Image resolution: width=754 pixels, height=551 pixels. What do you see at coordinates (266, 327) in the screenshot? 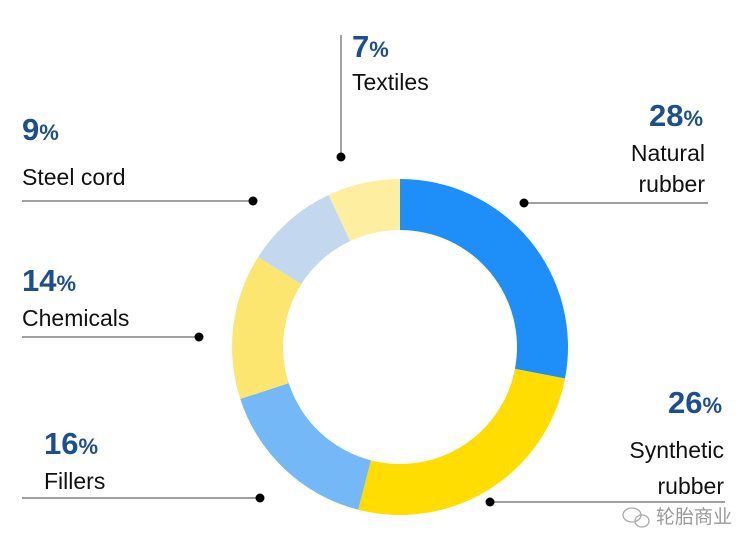
I see `slice-chemicals` at bounding box center [266, 327].